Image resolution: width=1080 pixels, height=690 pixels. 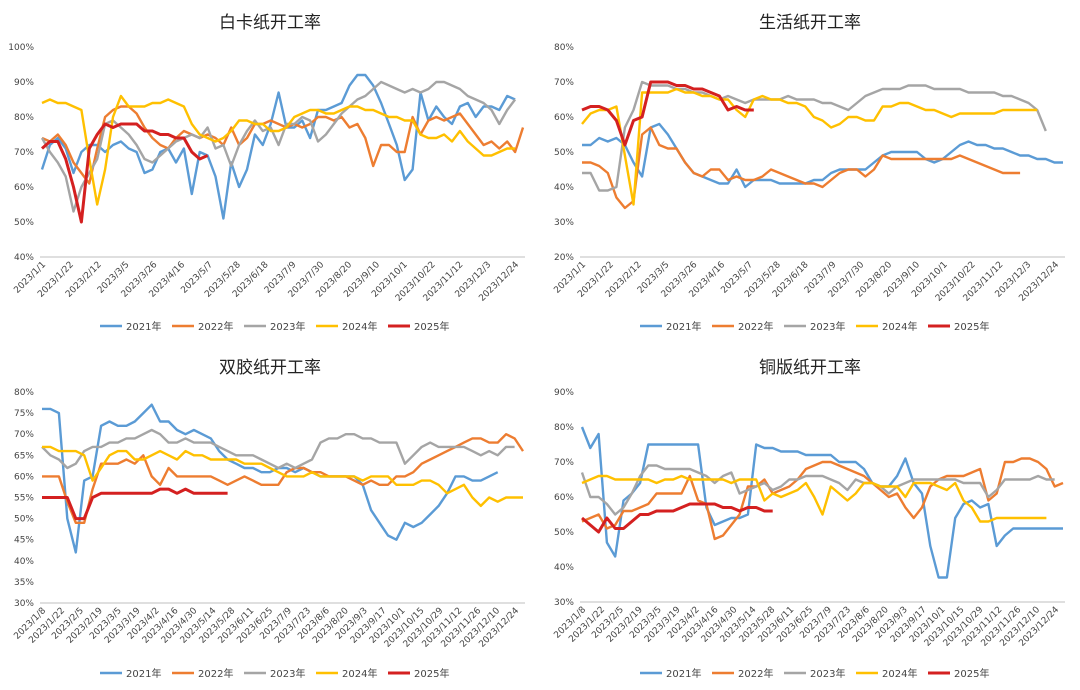 I want to click on y-tick-label: 35%, so click(x=24, y=583).